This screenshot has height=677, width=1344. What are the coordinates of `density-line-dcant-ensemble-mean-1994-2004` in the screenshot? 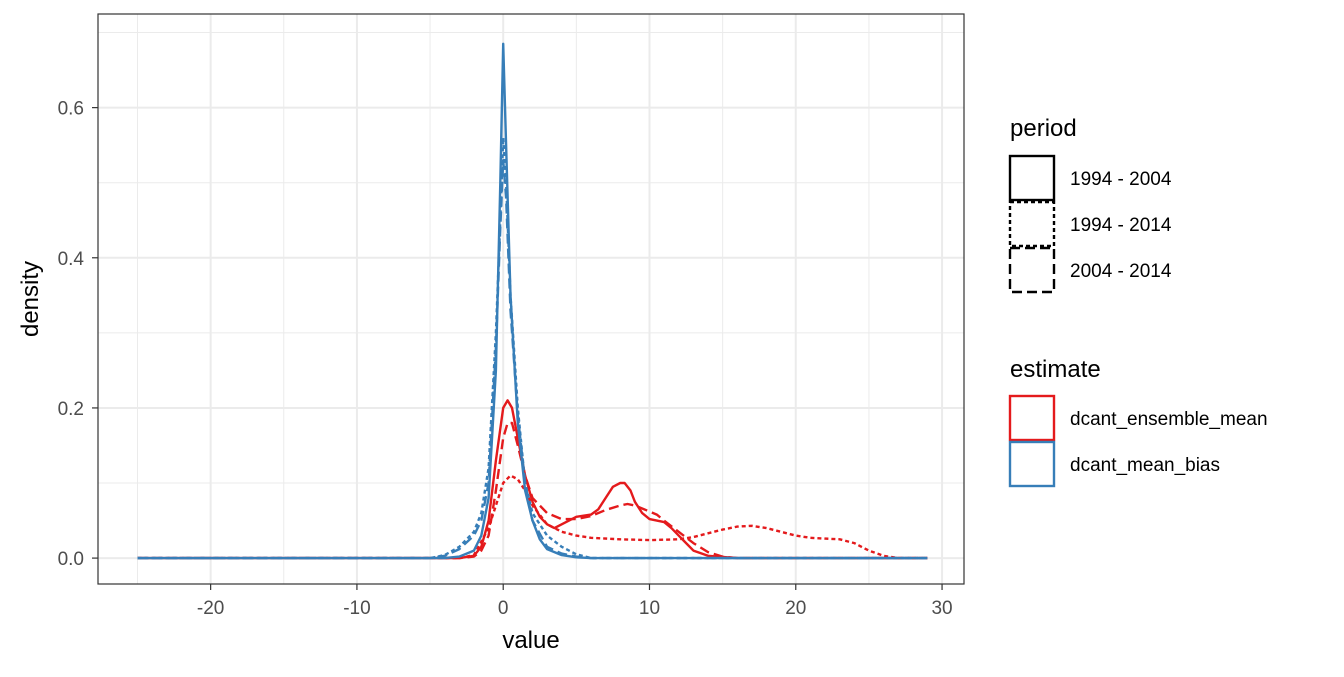 It's located at (532, 479).